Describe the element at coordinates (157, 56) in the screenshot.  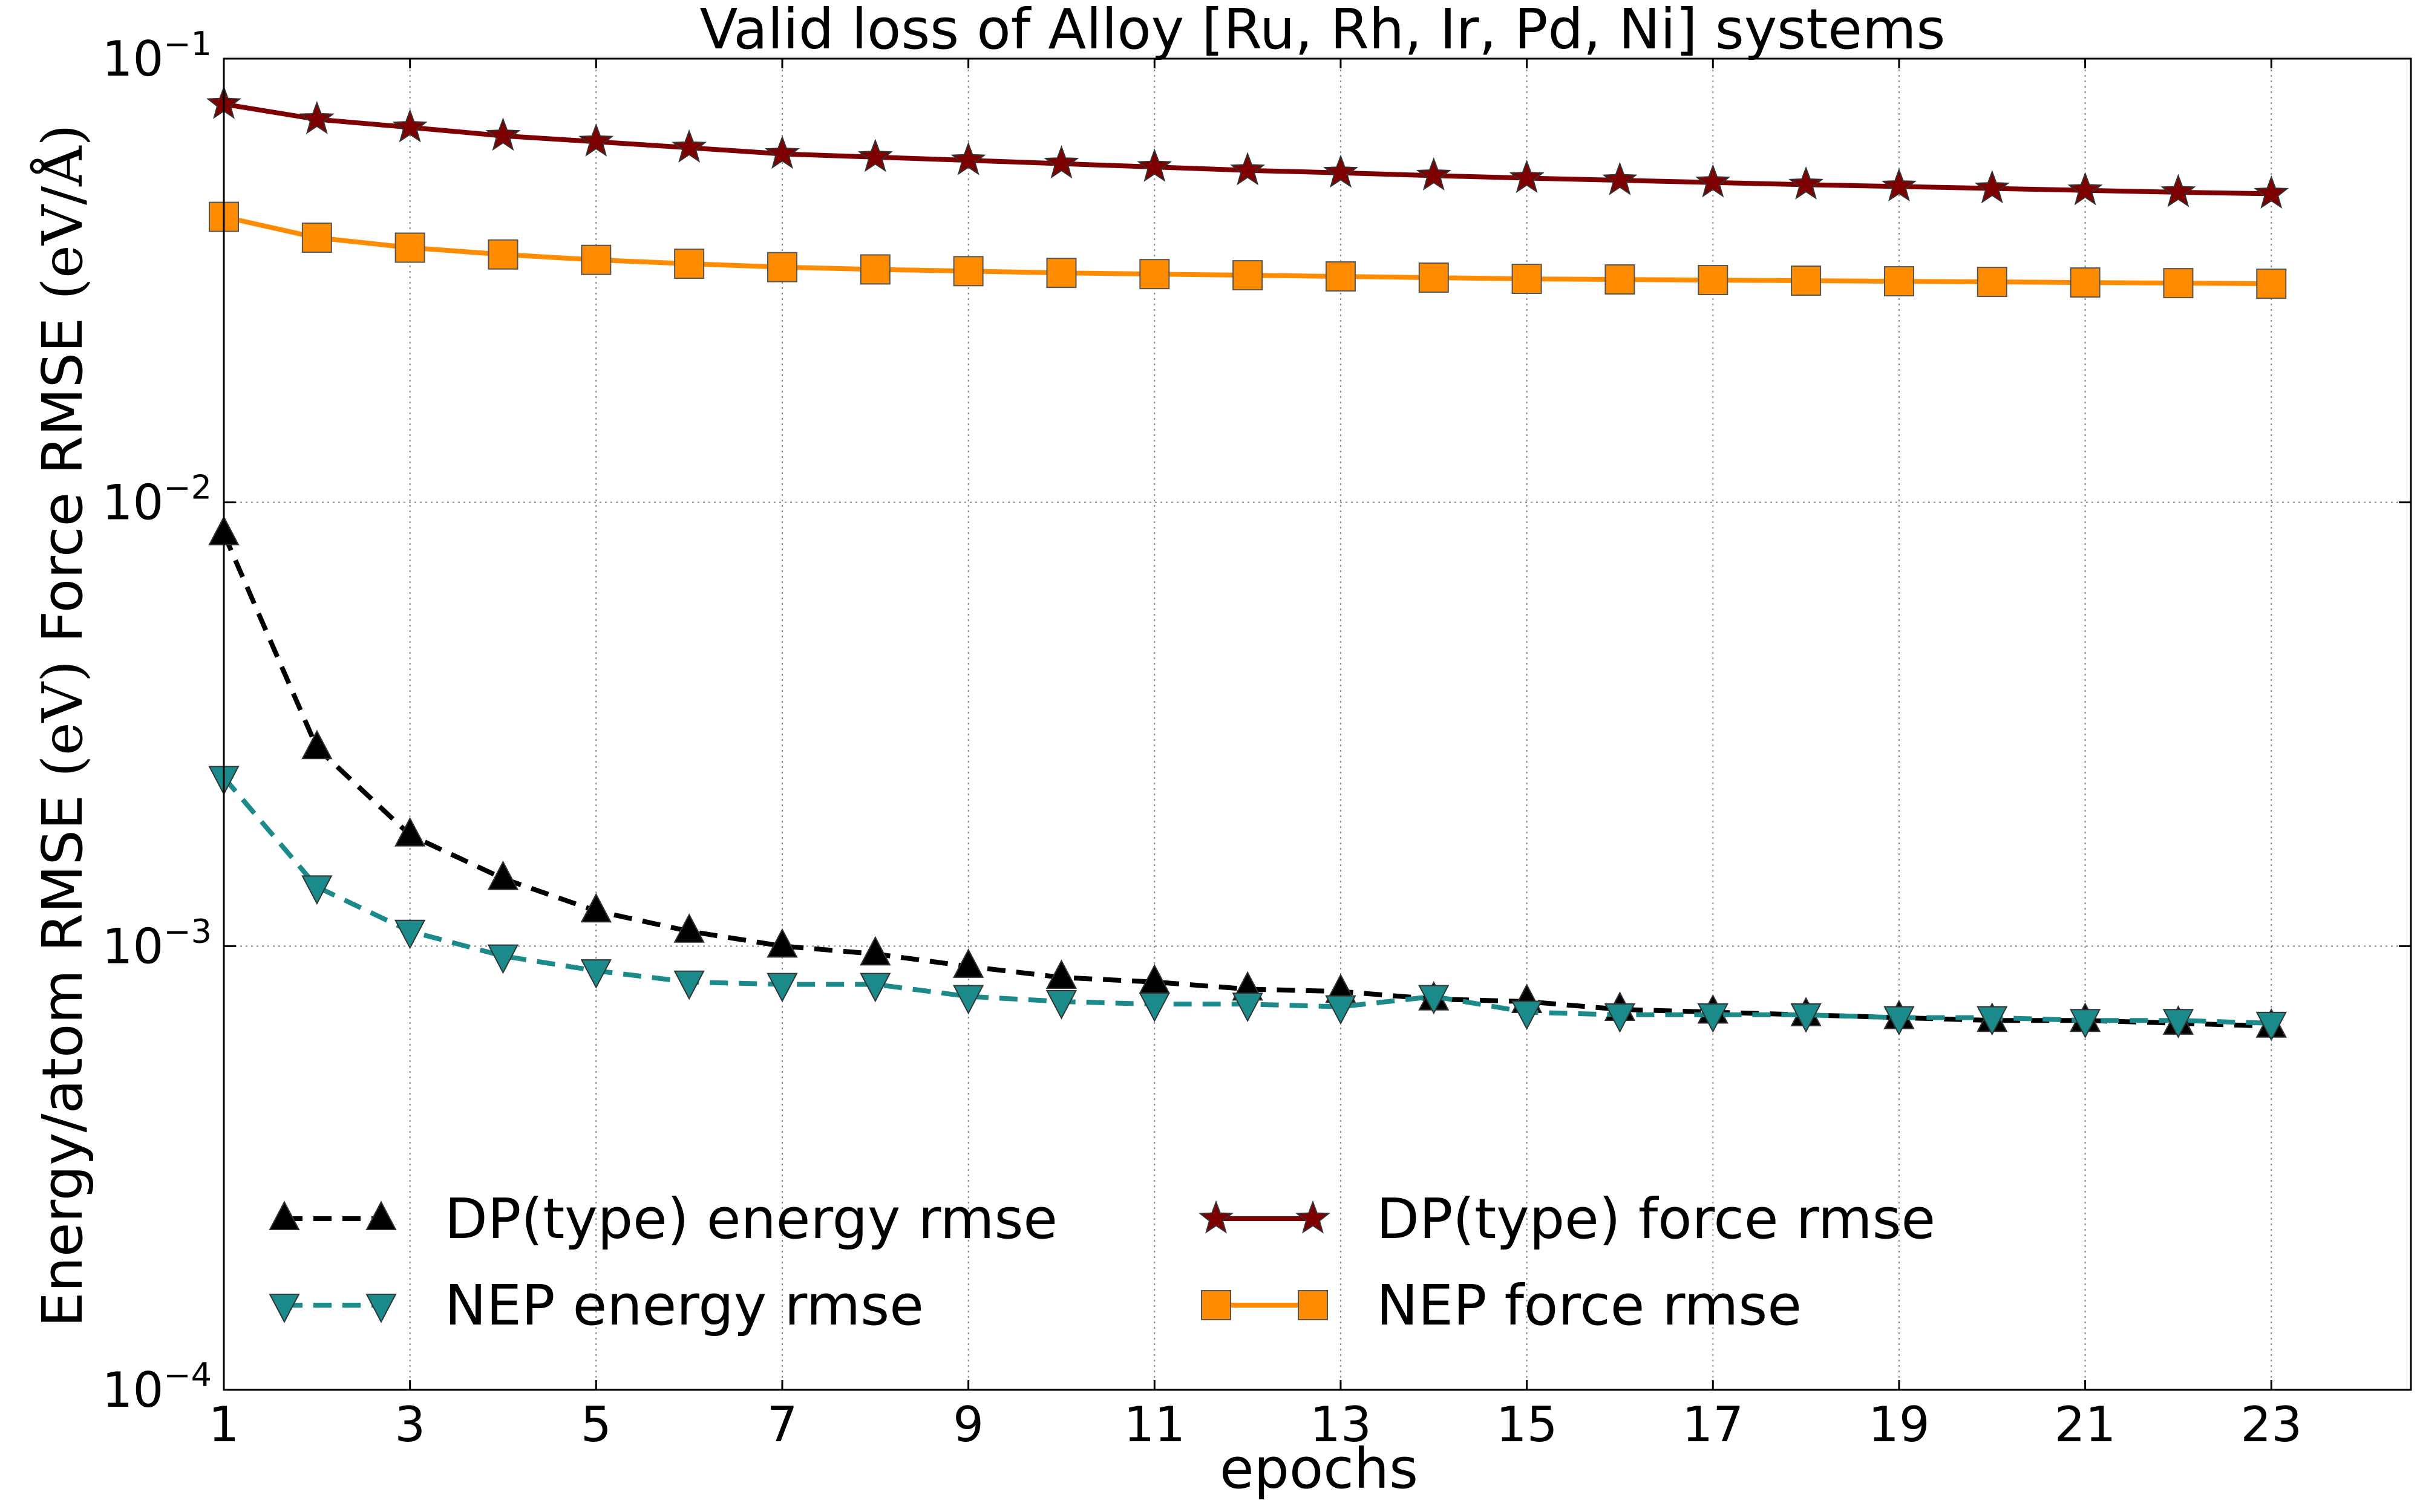
I see `y-tick-label: 10⁻¹` at that location.